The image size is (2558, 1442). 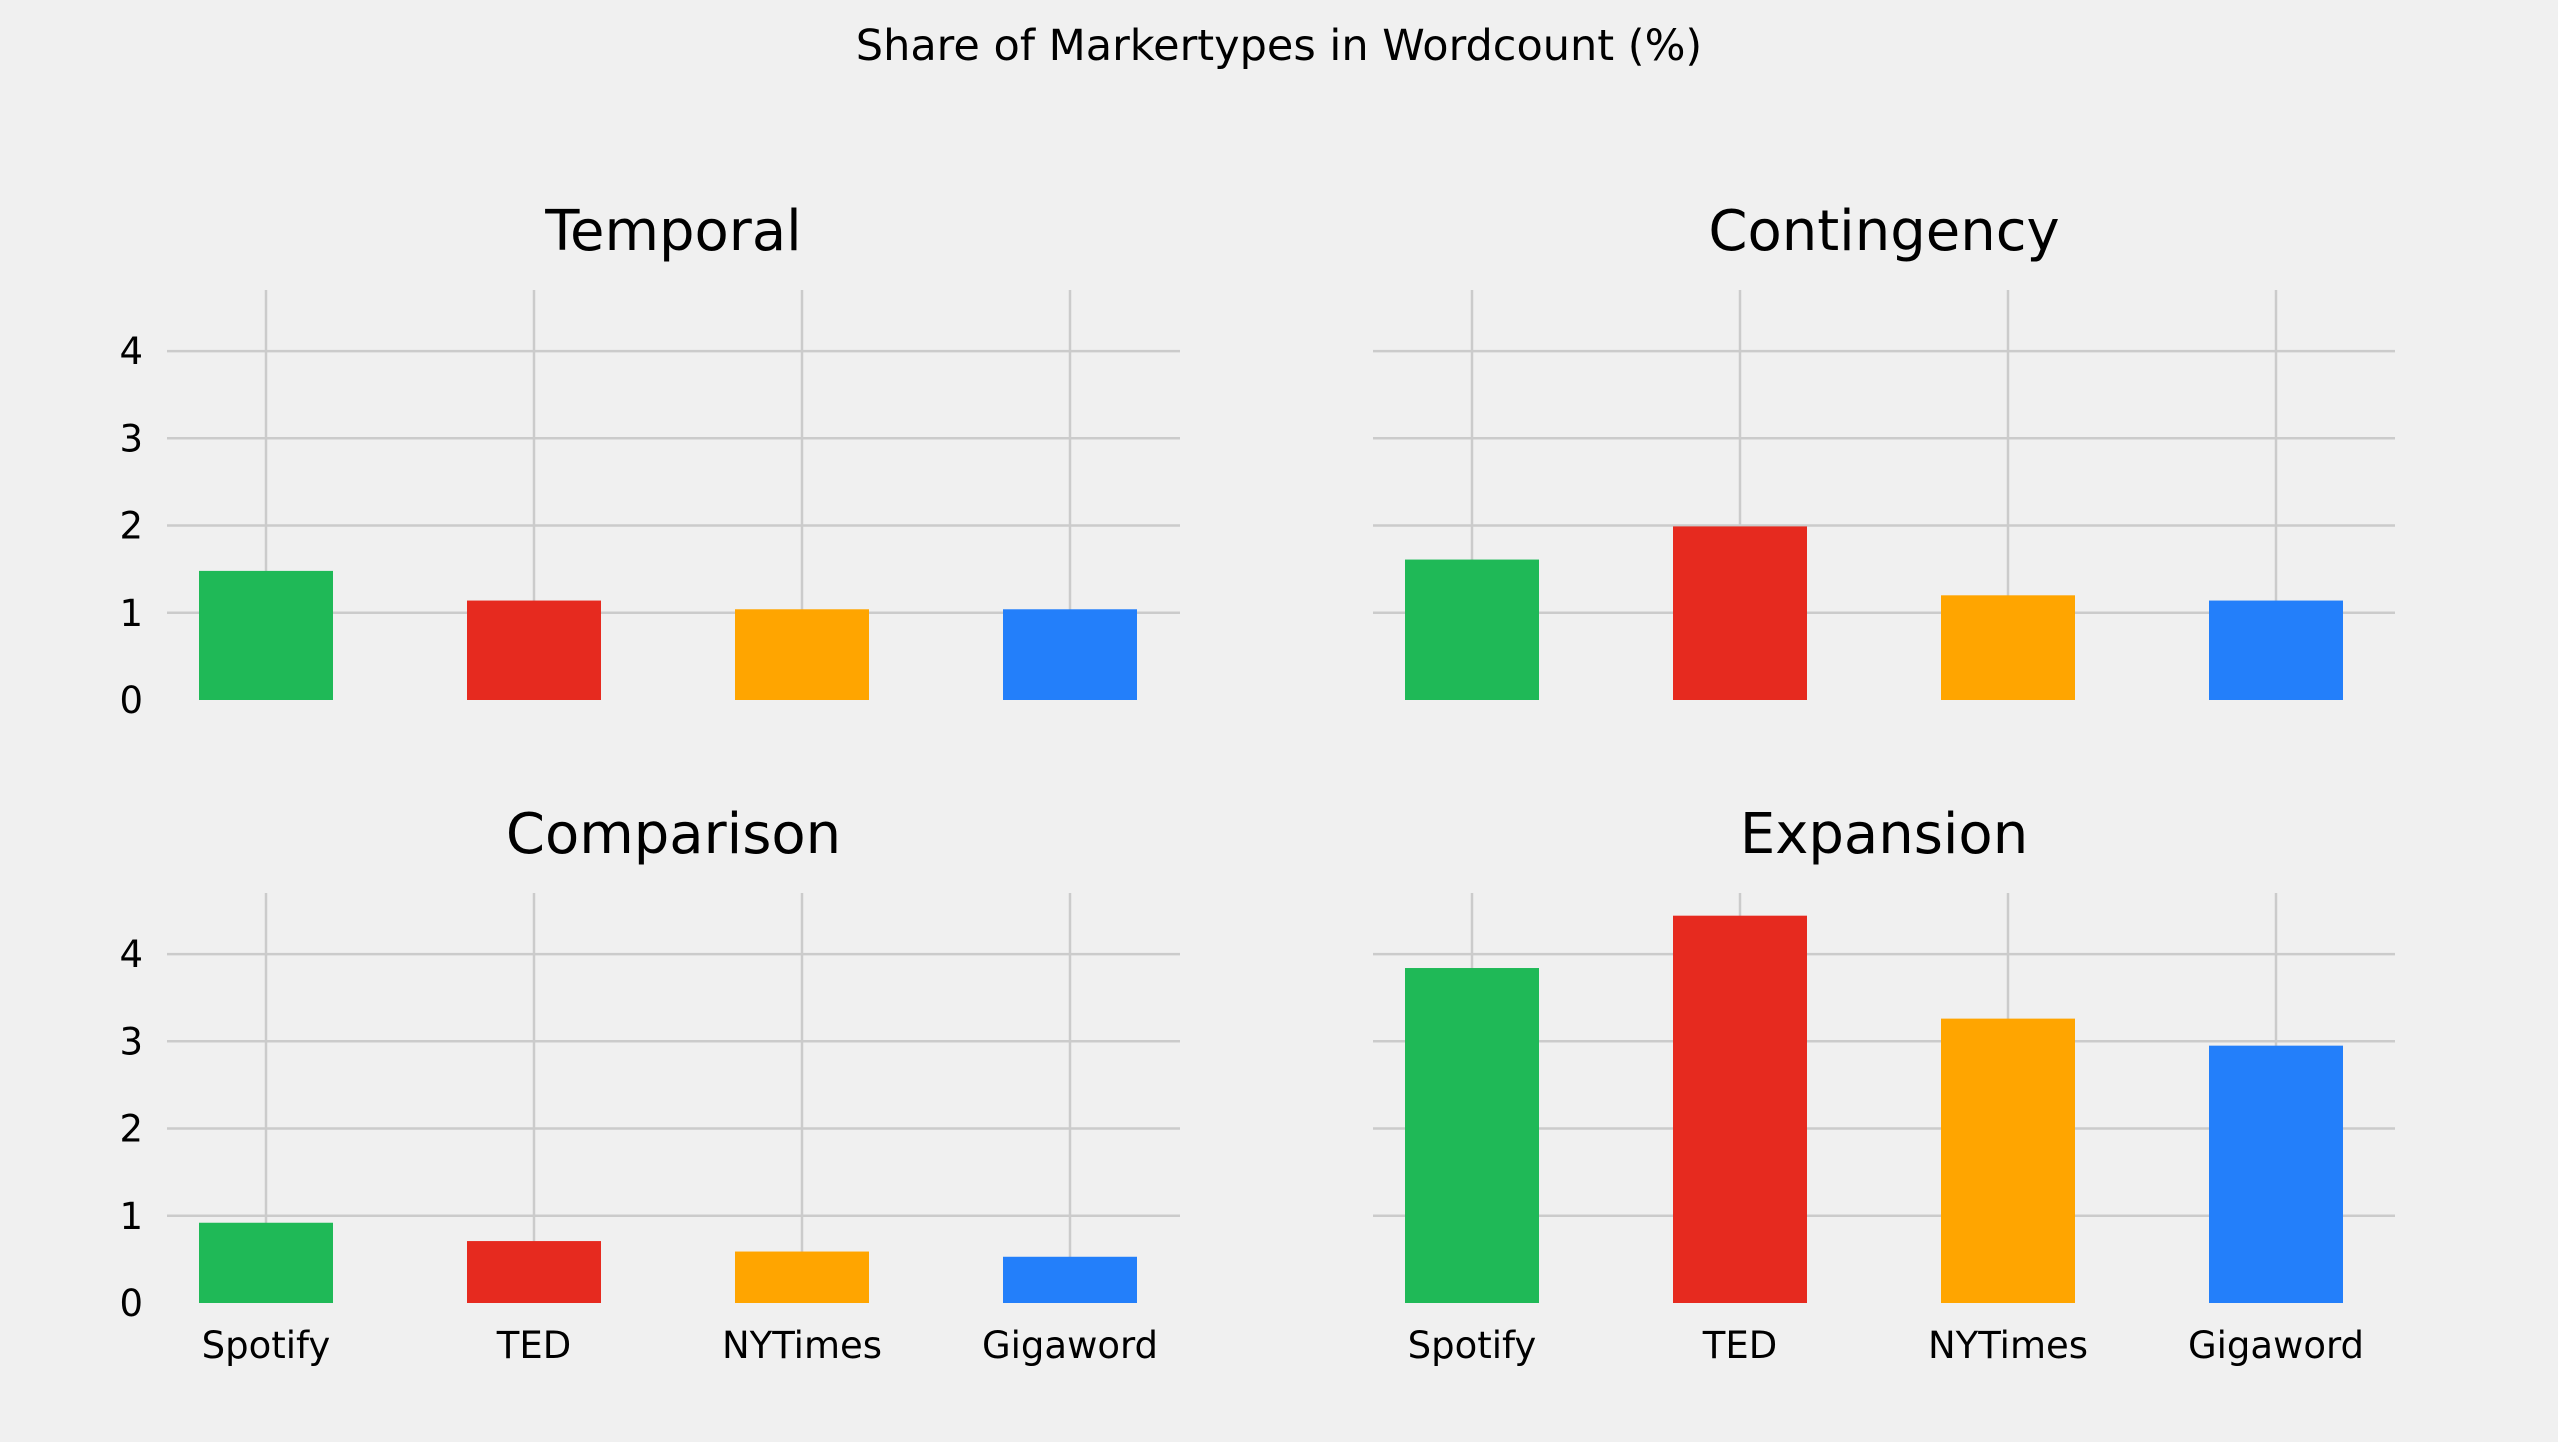 I want to click on subplot-title: Expansion, so click(x=1884, y=834).